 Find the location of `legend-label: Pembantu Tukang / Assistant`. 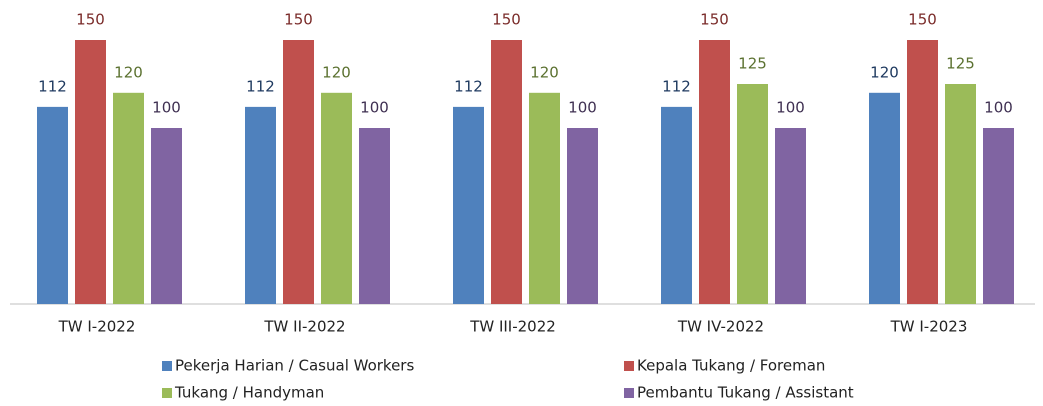

legend-label: Pembantu Tukang / Assistant is located at coordinates (745, 393).